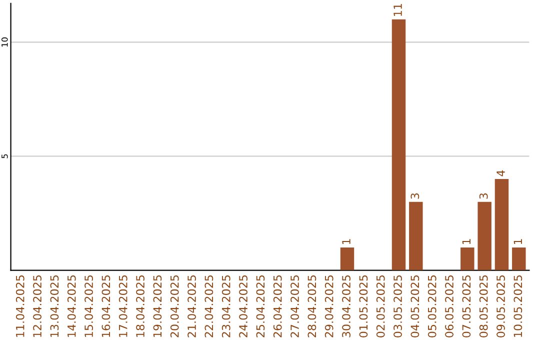 The height and width of the screenshot is (340, 540). What do you see at coordinates (226, 306) in the screenshot?
I see `x-tick-label: 23.04.2025` at bounding box center [226, 306].